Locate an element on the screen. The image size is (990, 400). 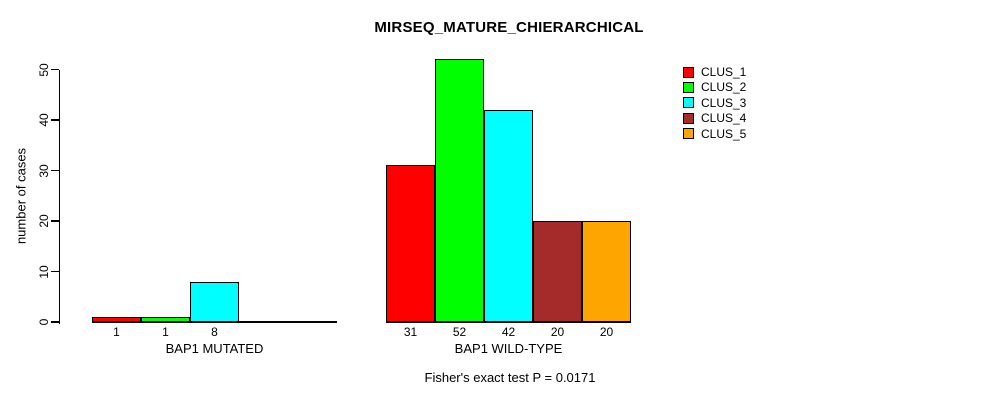
legend-label: CLUS_2 is located at coordinates (724, 87).